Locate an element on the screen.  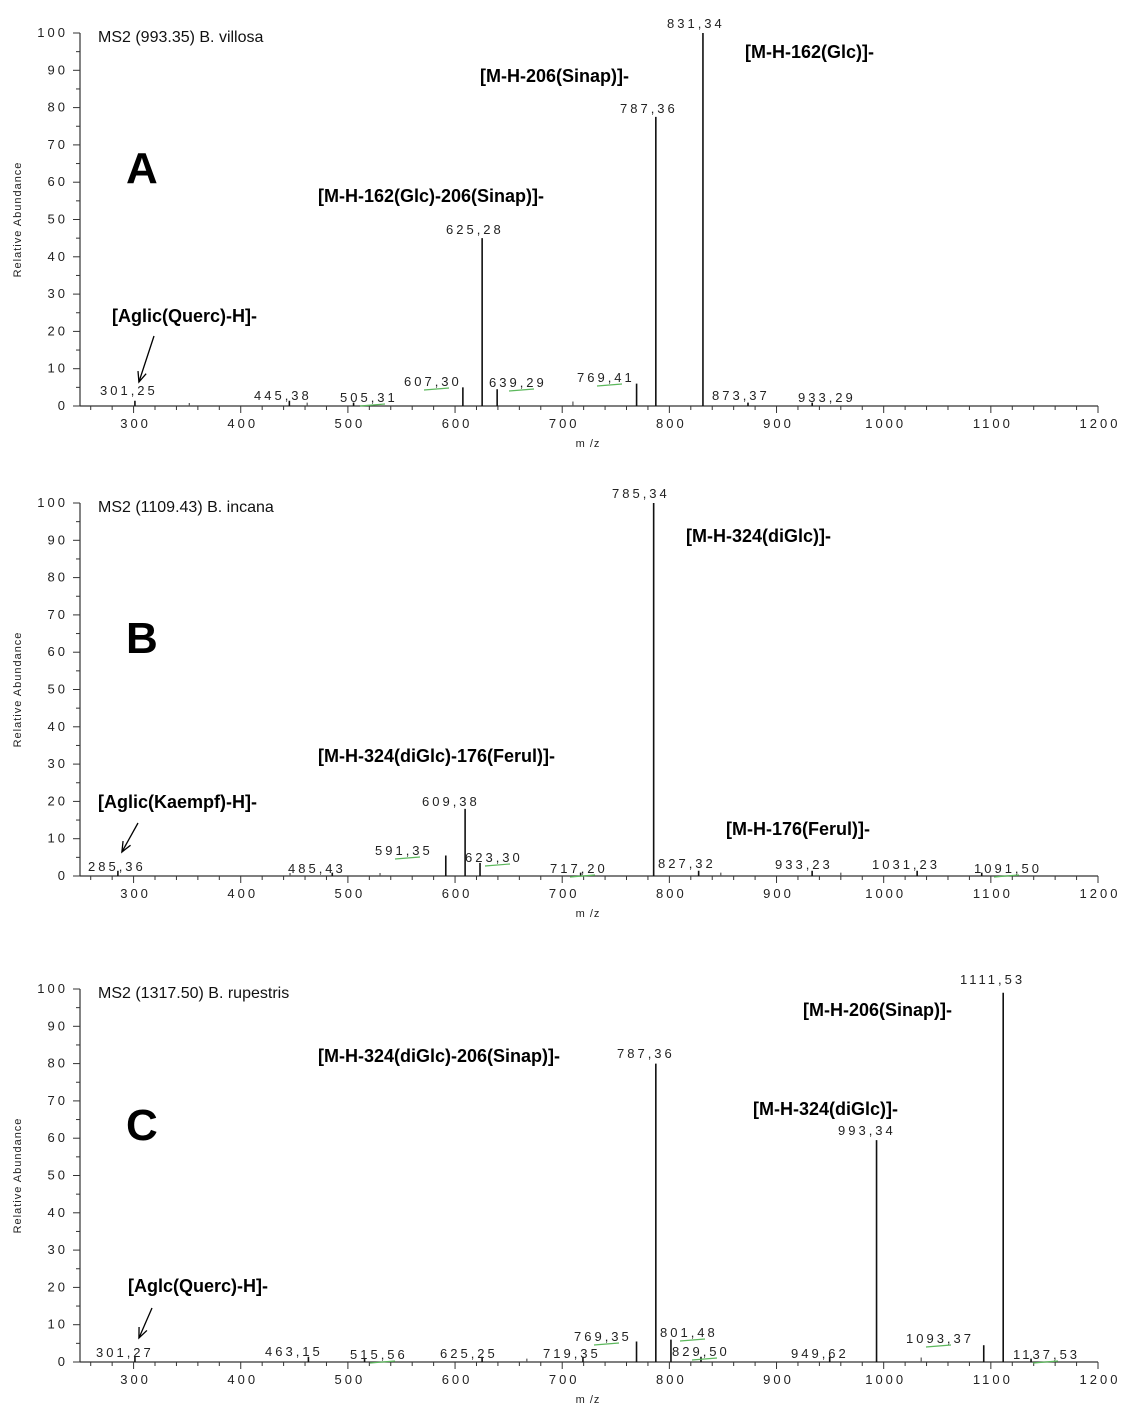
peak-label: 949,62 is located at coordinates (820, 1353).